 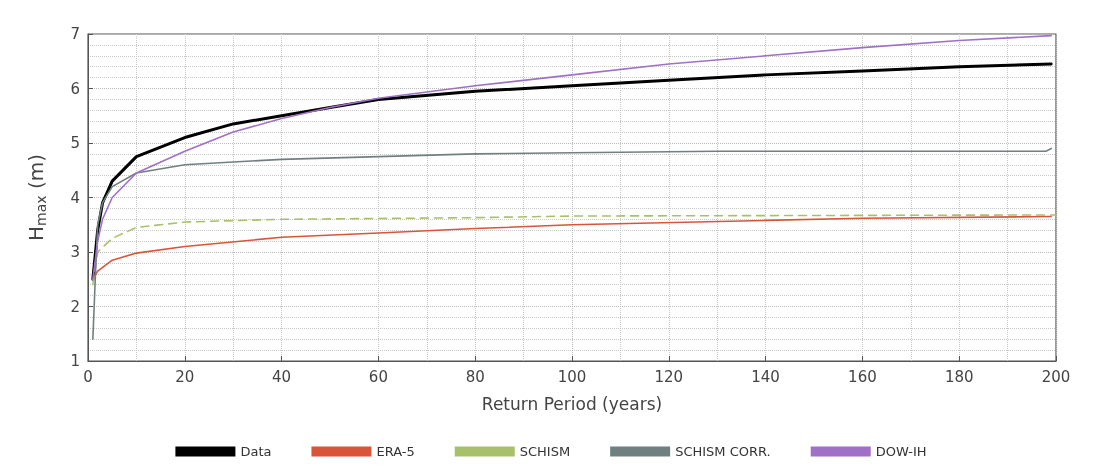 What do you see at coordinates (1056, 376) in the screenshot?
I see `x-tick-label: 200` at bounding box center [1056, 376].